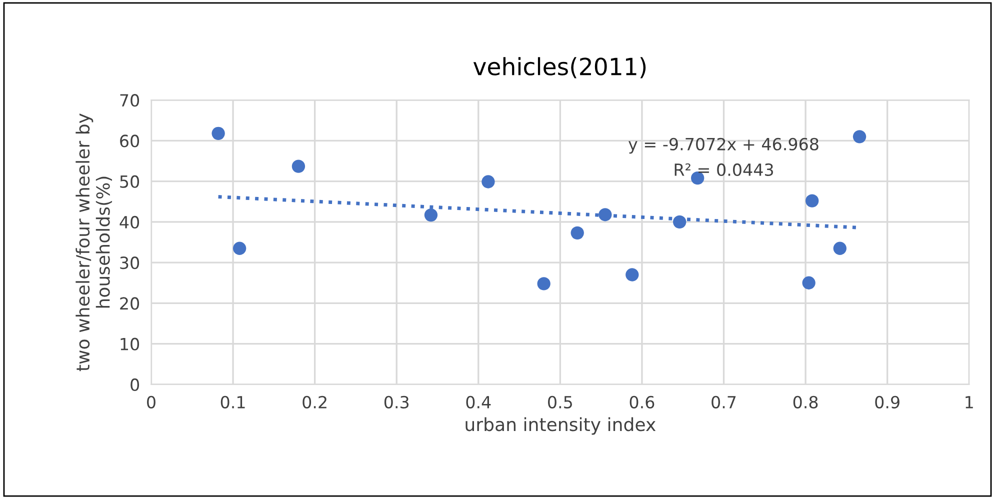 The image size is (995, 498). Describe the element at coordinates (478, 402) in the screenshot. I see `x-tick-label: 0.4` at that location.